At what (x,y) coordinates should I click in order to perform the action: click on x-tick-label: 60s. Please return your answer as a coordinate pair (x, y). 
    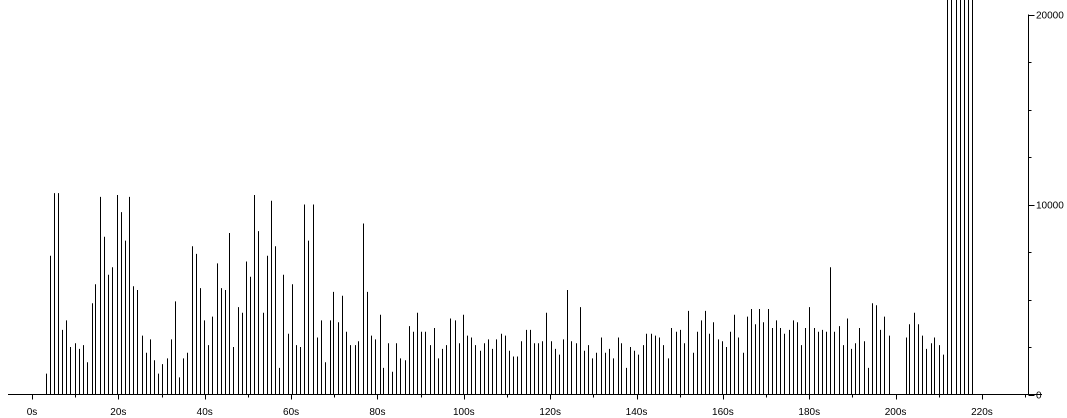
    Looking at the image, I should click on (291, 412).